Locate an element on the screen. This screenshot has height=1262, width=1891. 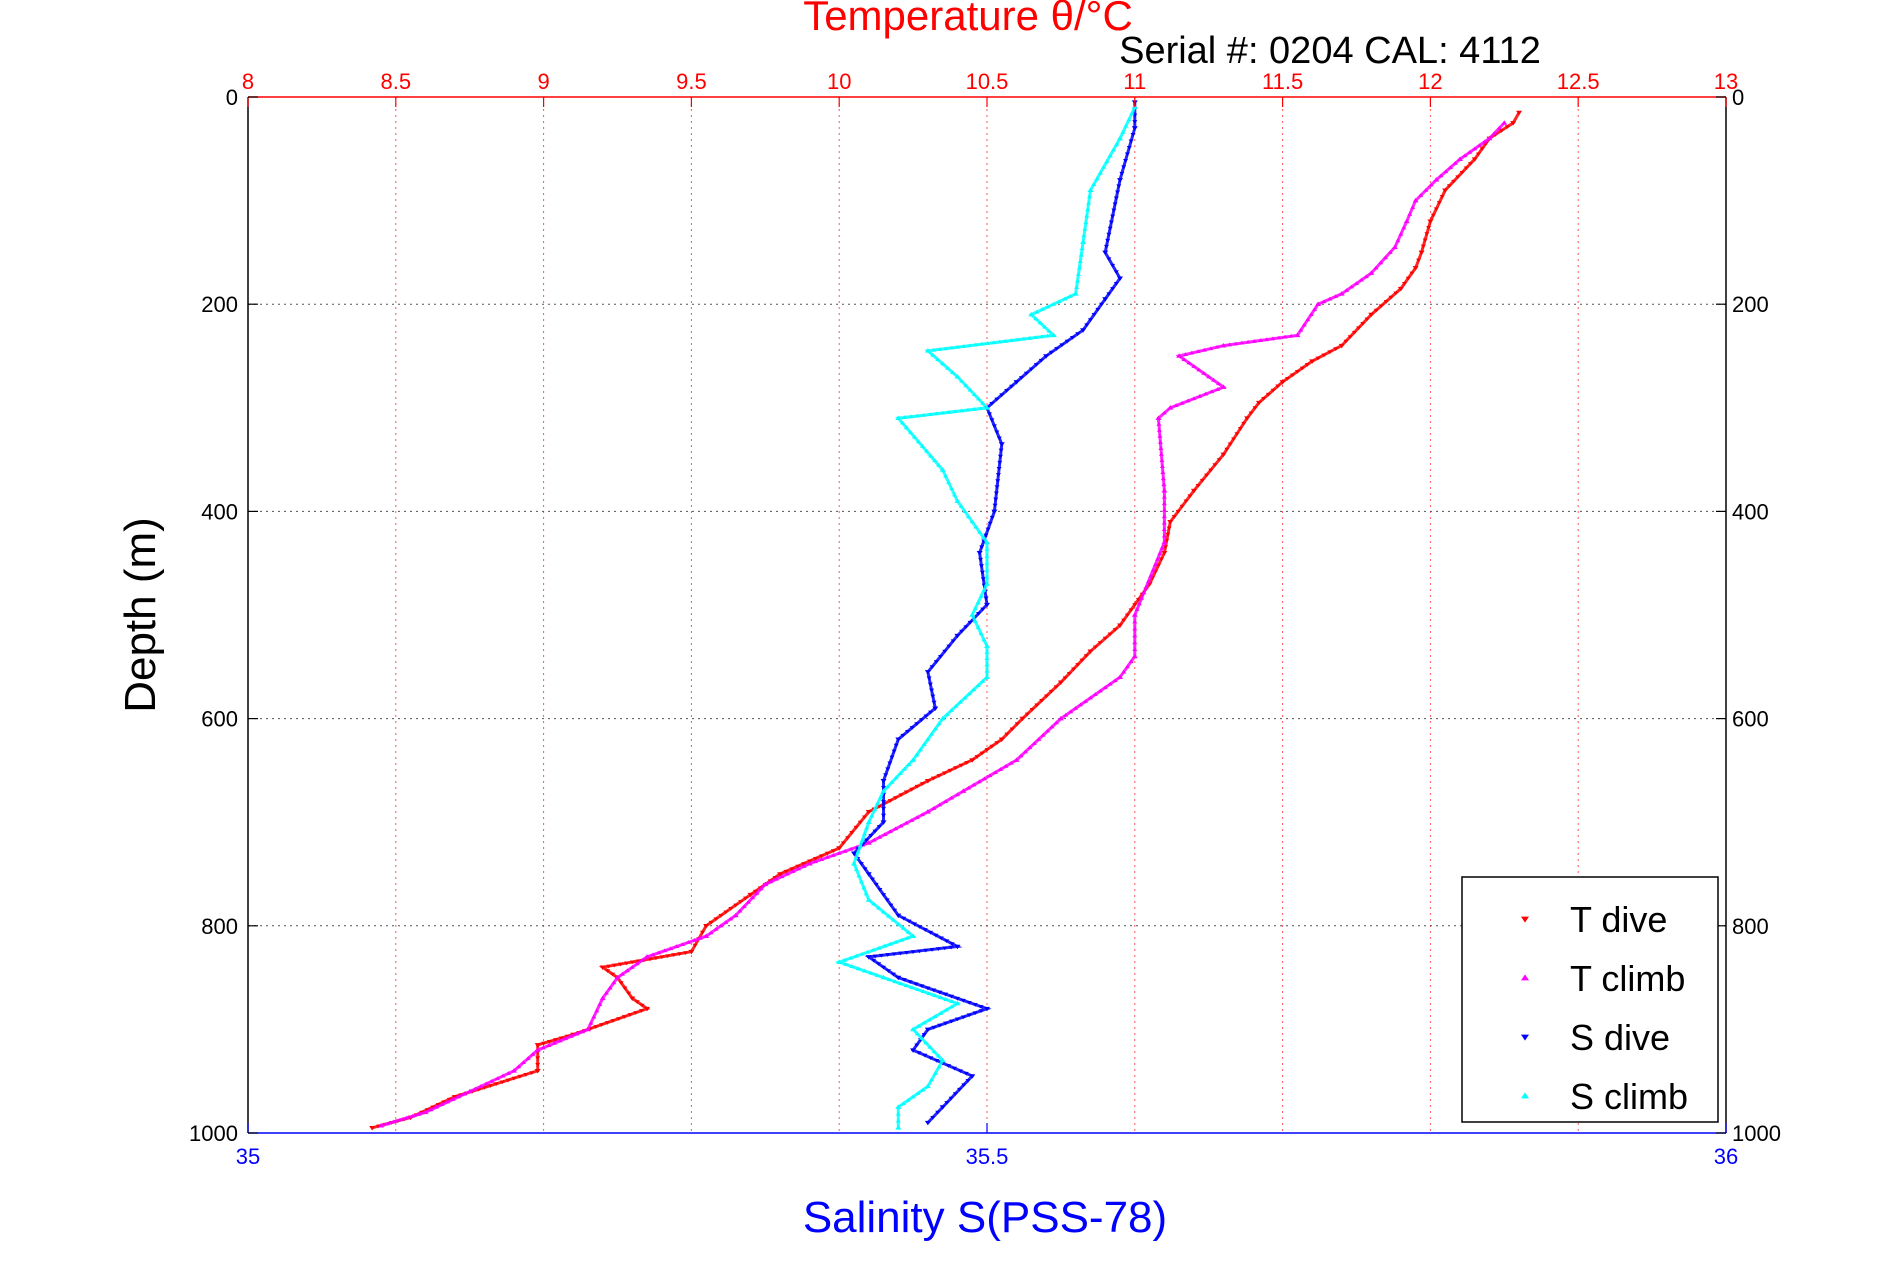
top-tick-label: 9.5 is located at coordinates (691, 81).